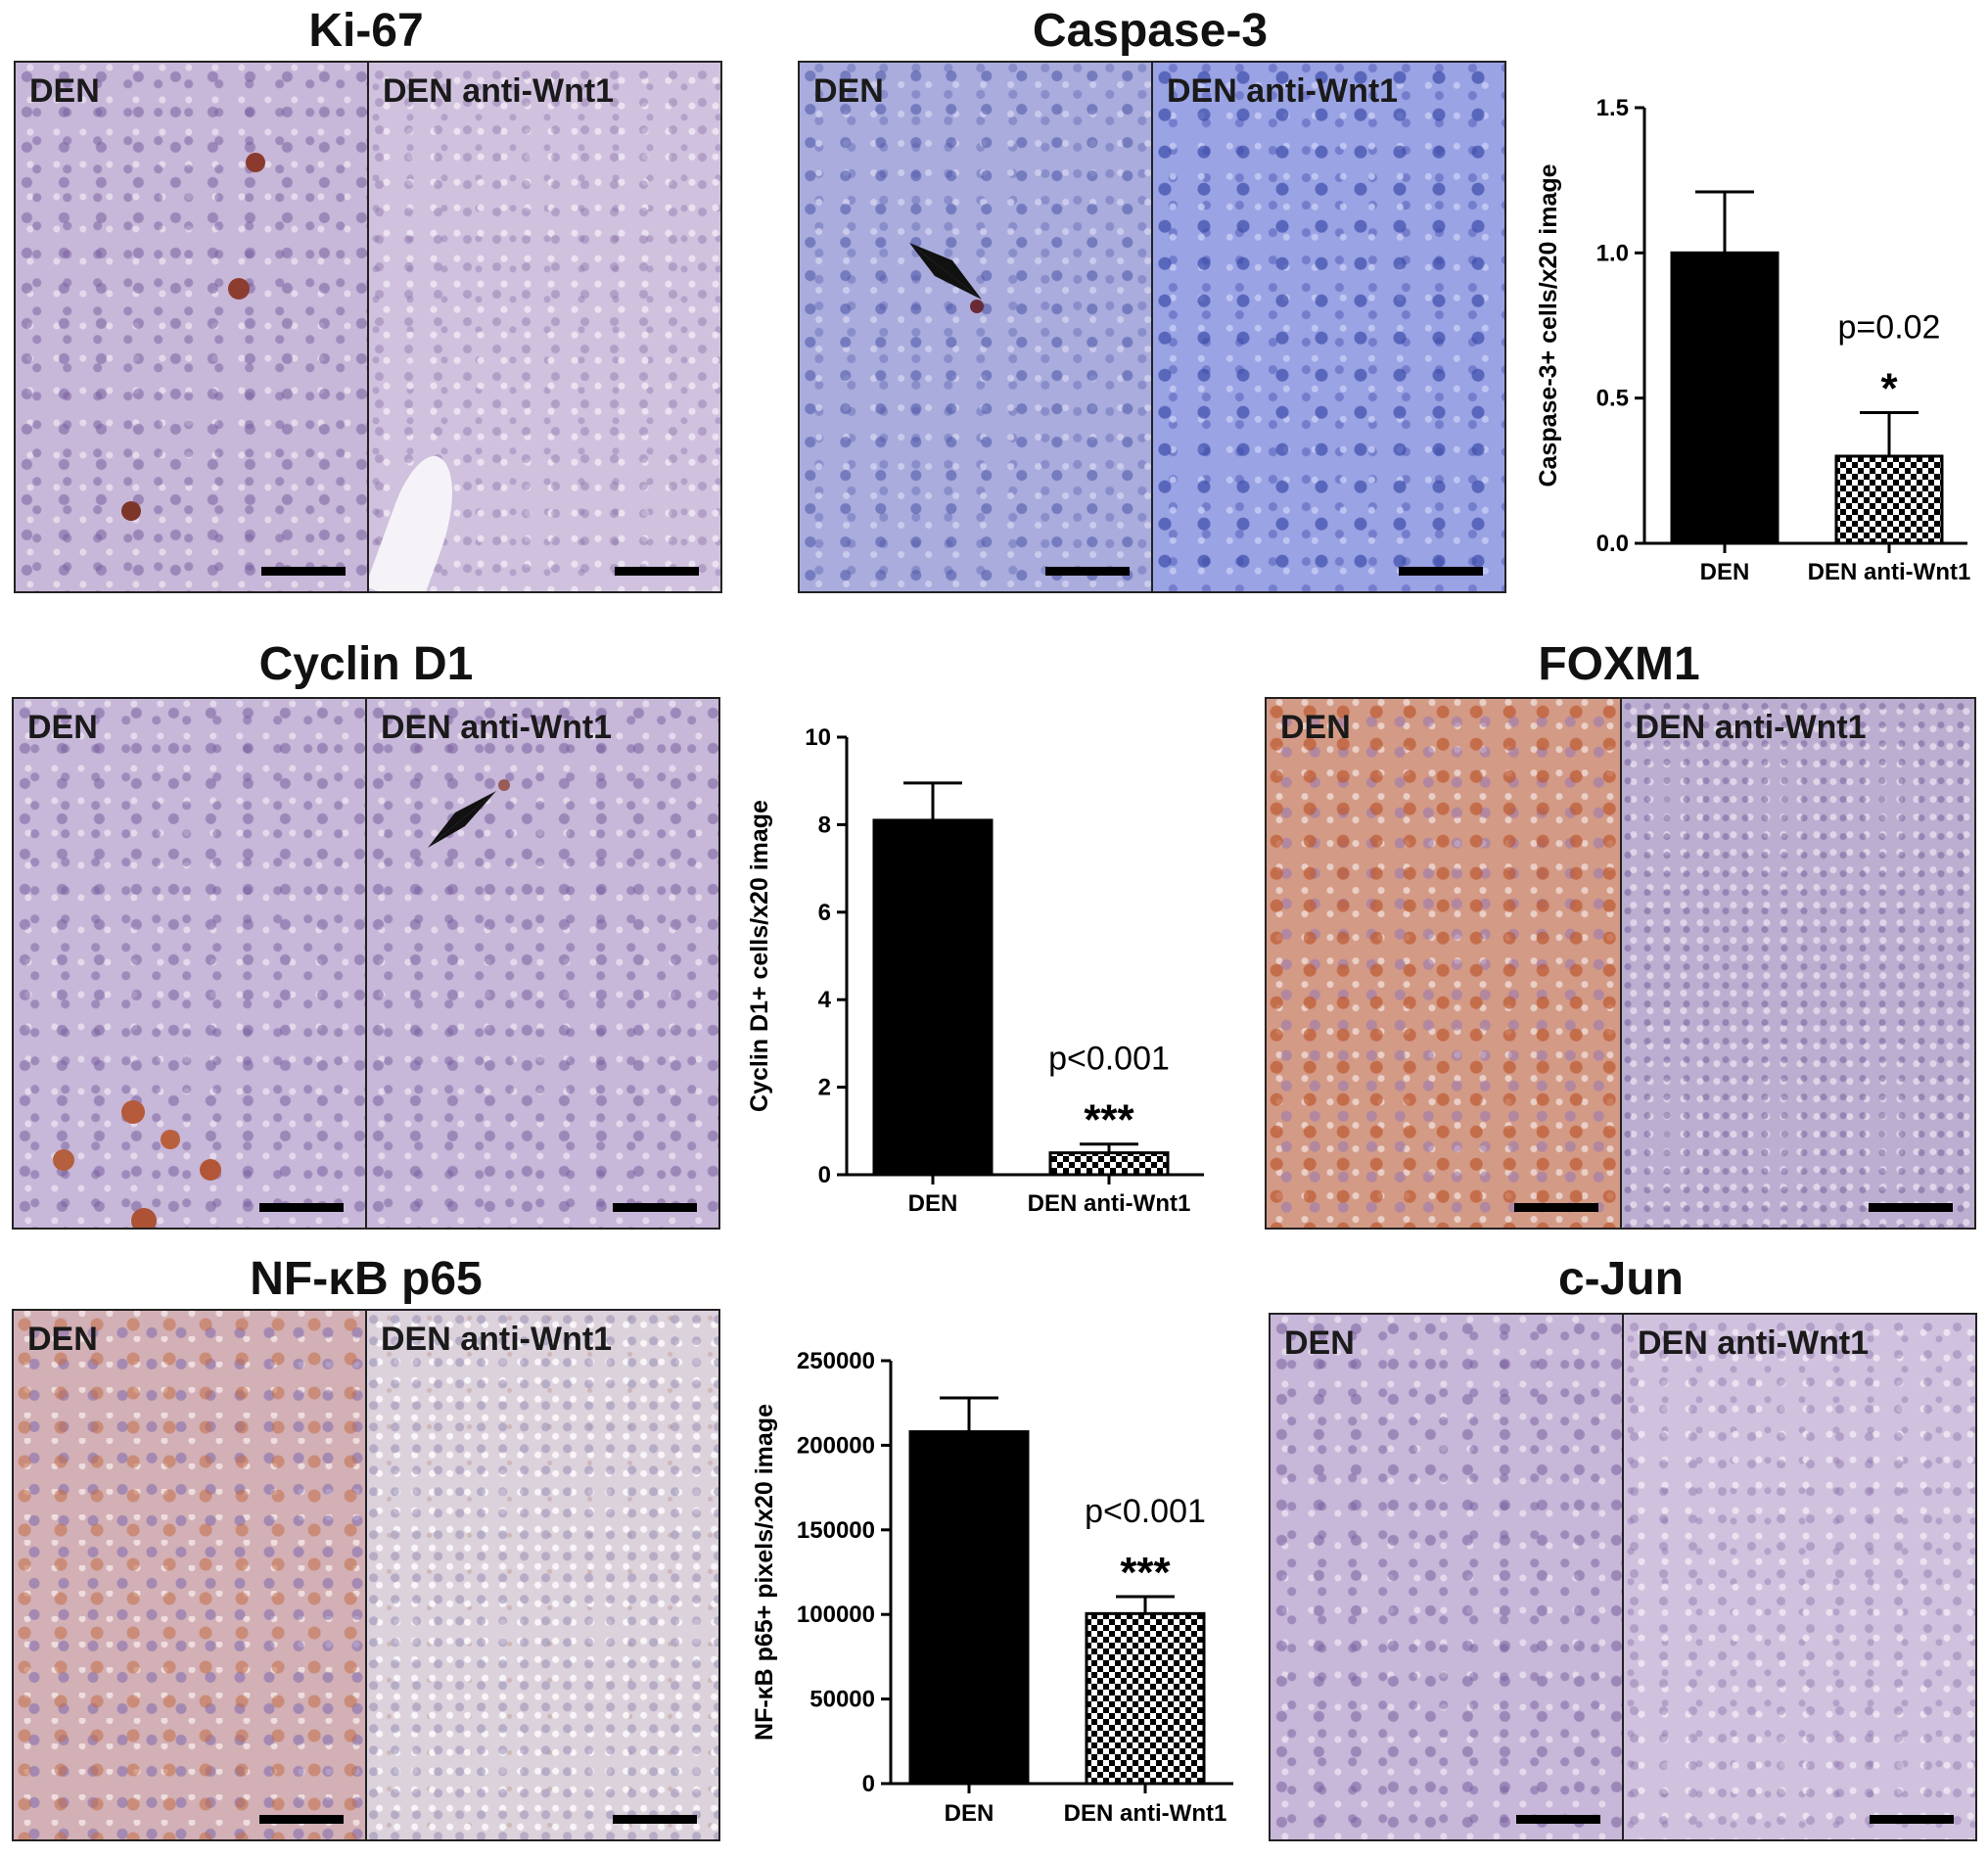 This screenshot has width=1988, height=1858. I want to click on y-tick-label: 10, so click(818, 737).